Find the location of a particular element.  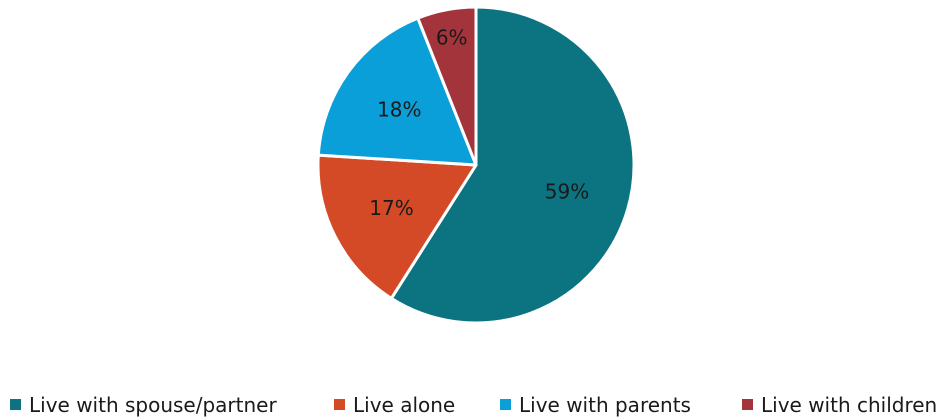

slice-label-live-with-parents: 18% is located at coordinates (399, 109).